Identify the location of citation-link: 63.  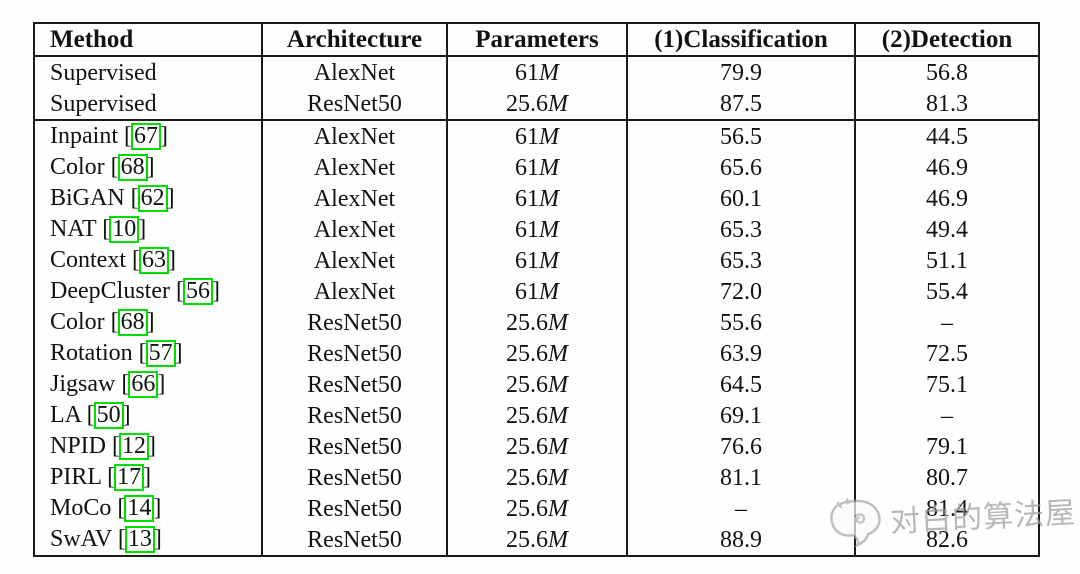
(154, 260).